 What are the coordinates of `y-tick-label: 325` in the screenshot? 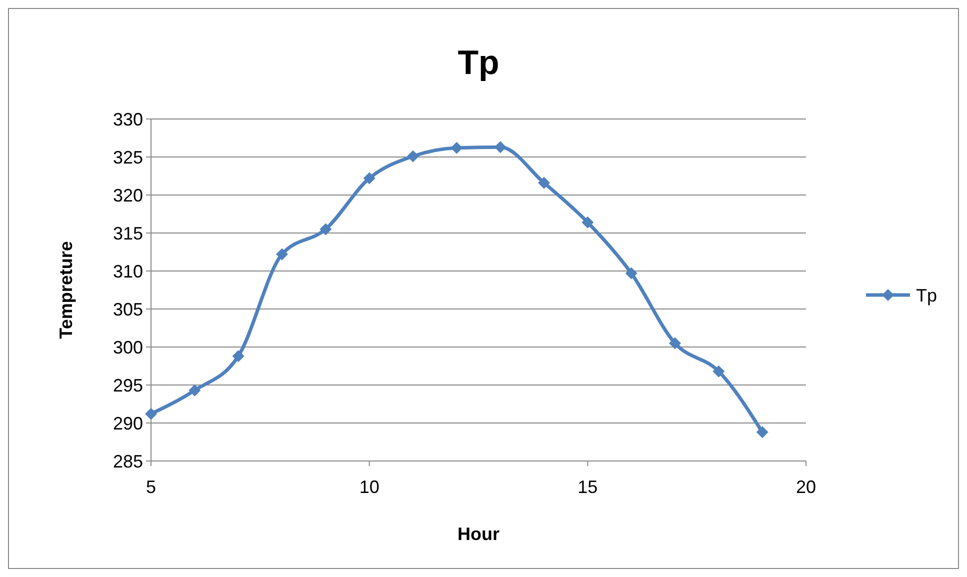 It's located at (127, 157).